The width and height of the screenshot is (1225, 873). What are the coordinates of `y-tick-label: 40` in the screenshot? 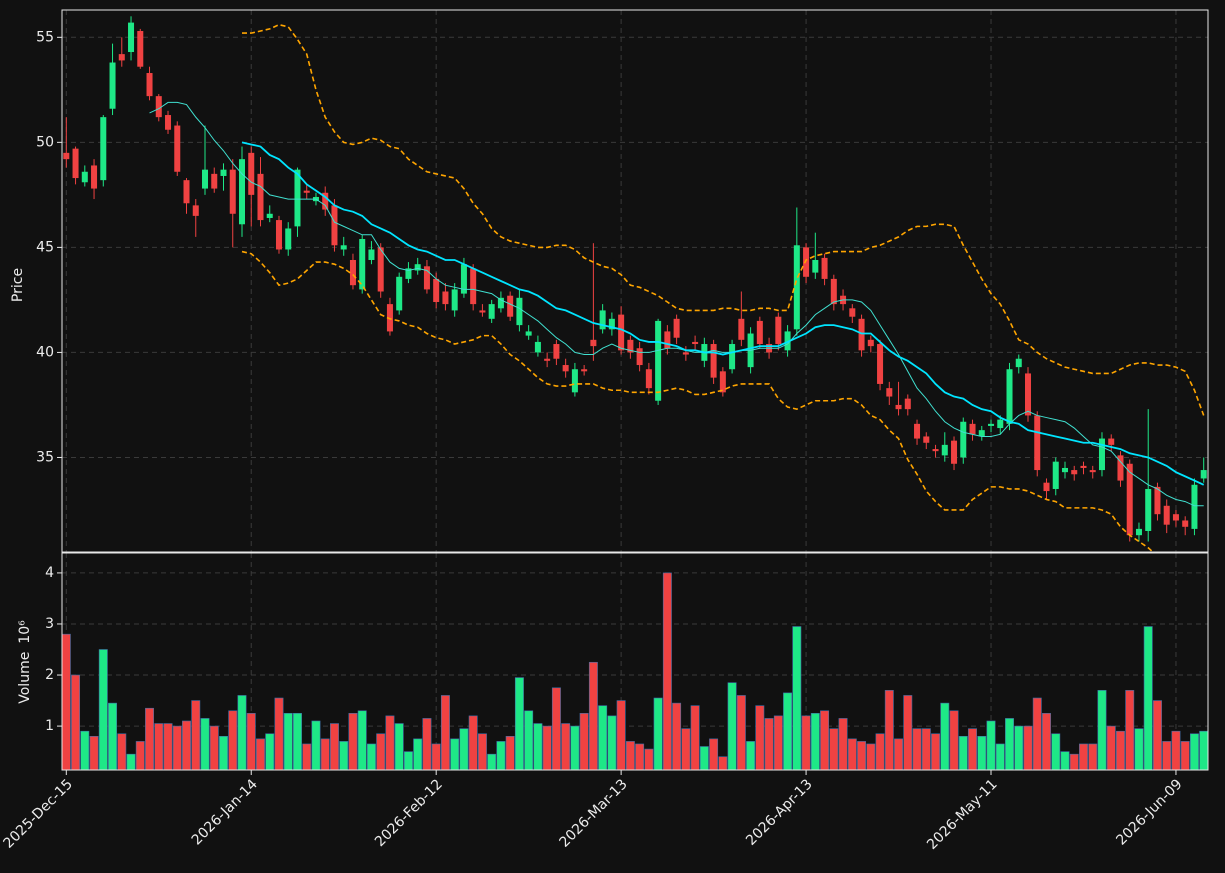 It's located at (45, 352).